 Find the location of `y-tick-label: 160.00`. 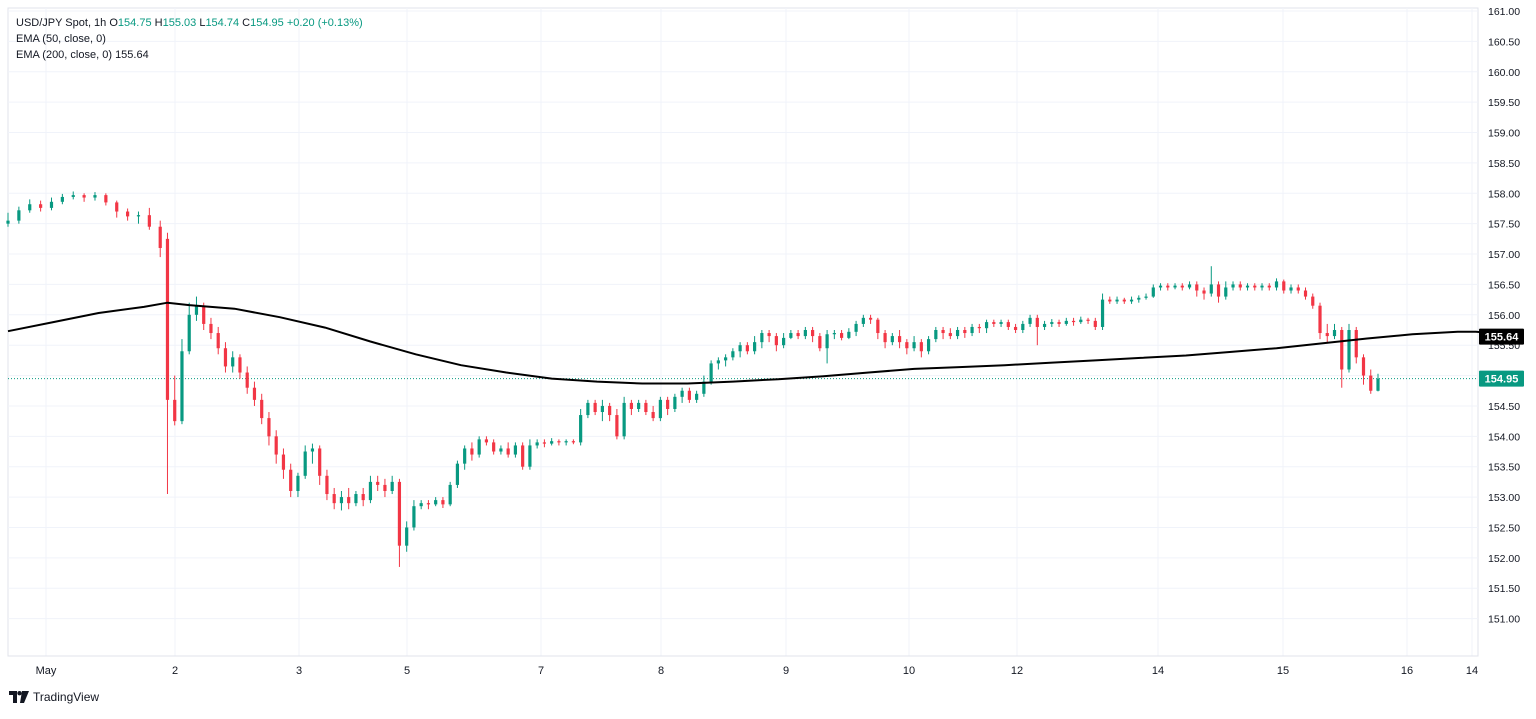

y-tick-label: 160.00 is located at coordinates (1504, 73).